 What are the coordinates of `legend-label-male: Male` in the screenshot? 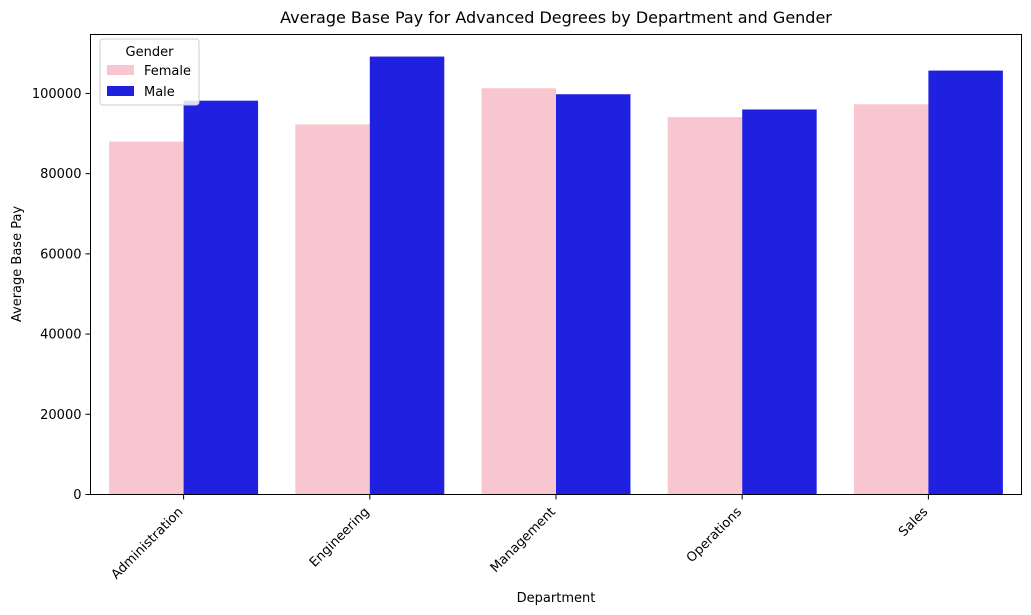 It's located at (159, 92).